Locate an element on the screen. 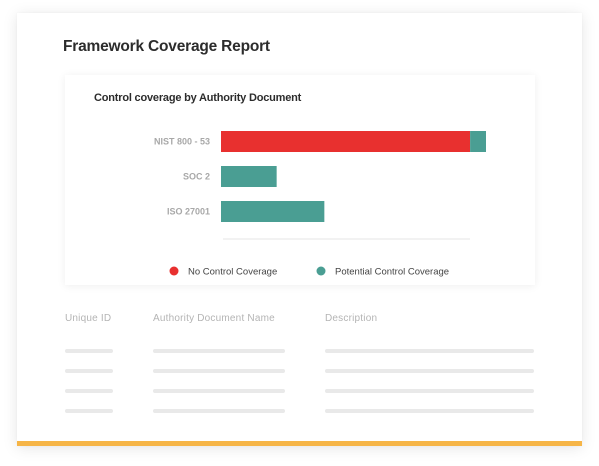 This screenshot has height=466, width=599. legend-label: No Control Coverage is located at coordinates (232, 272).